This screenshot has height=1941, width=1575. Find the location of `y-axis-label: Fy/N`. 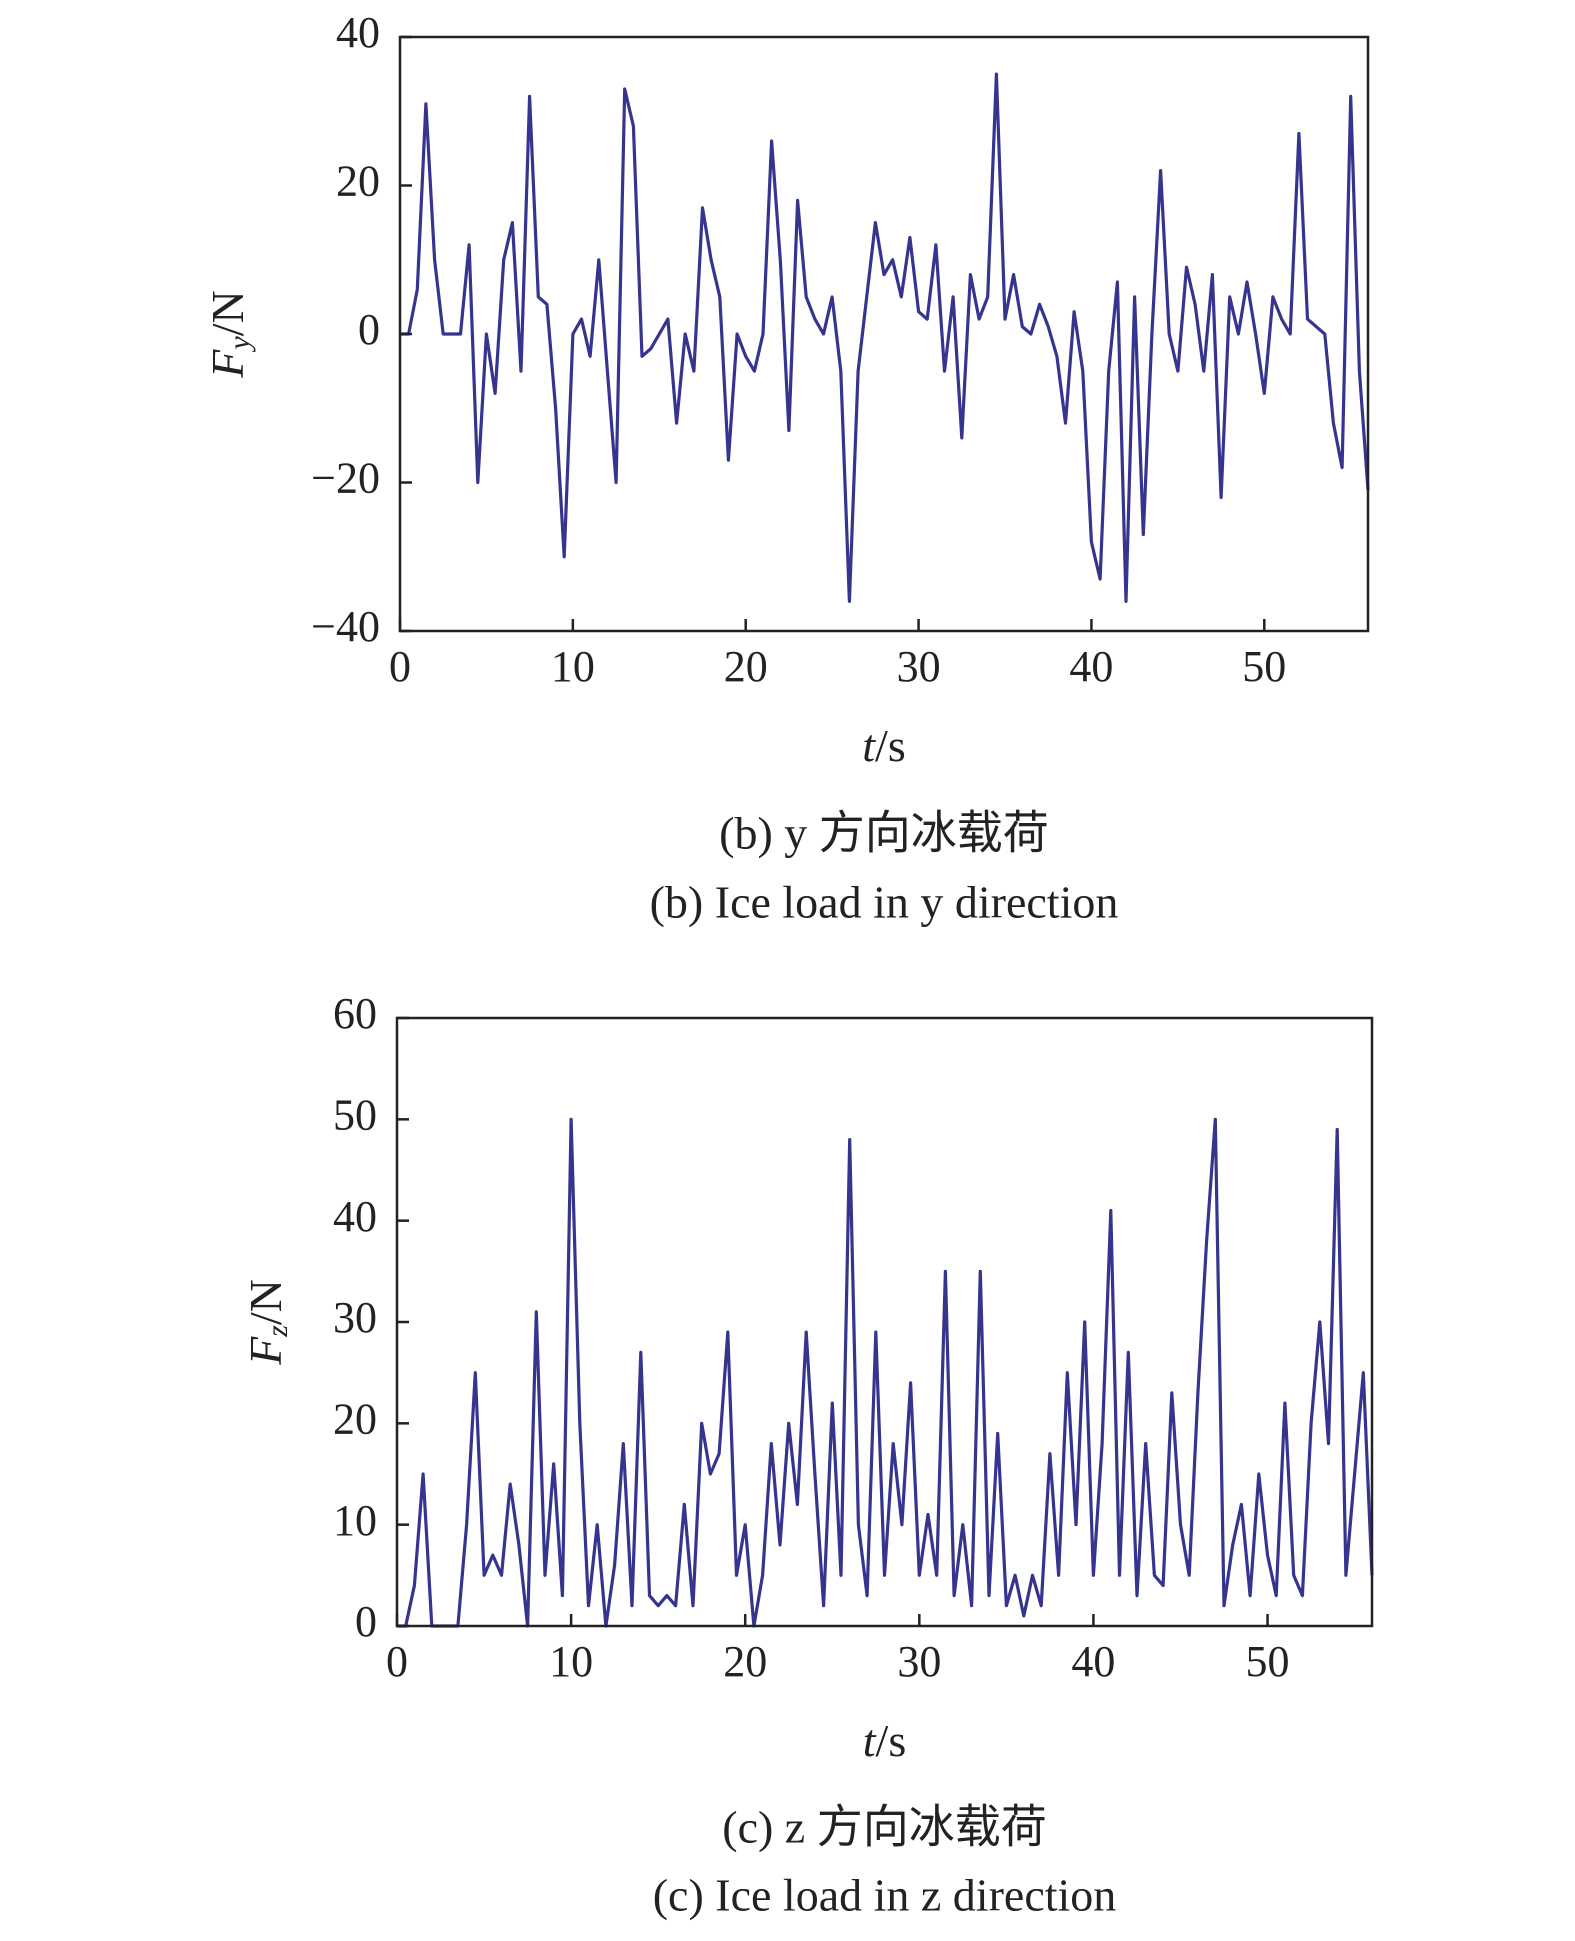

y-axis-label: Fy/N is located at coordinates (229, 334).